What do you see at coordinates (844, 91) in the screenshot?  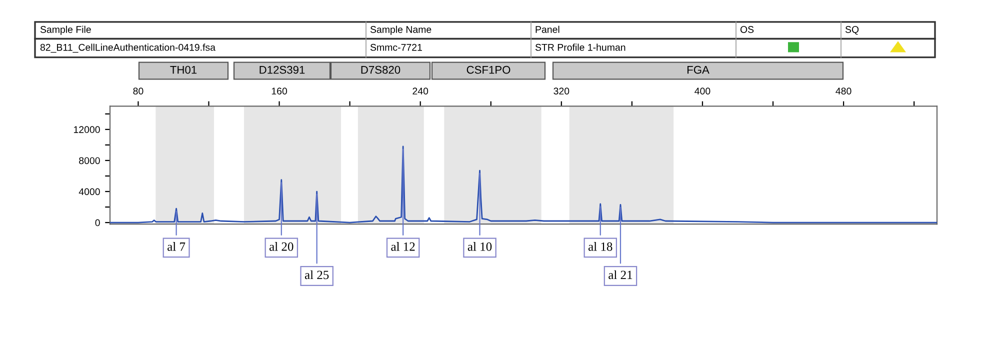 I see `x-tick-label: 480` at bounding box center [844, 91].